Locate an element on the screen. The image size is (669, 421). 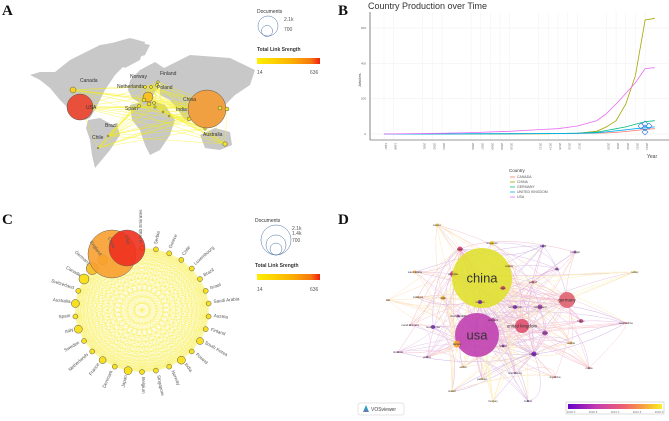
country-label: netherlands is located at coordinates (515, 307).